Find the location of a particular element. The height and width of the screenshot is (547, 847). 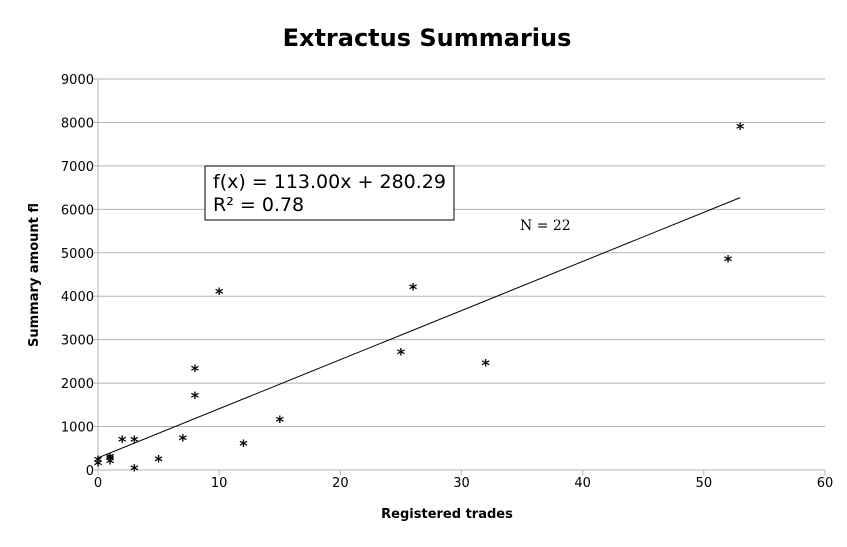

y-tick-label: 5000 is located at coordinates (77, 254).